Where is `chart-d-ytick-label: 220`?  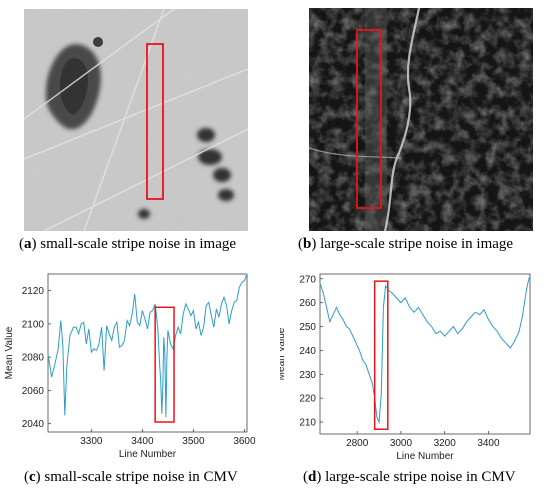 chart-d-ytick-label: 220 is located at coordinates (307, 399).